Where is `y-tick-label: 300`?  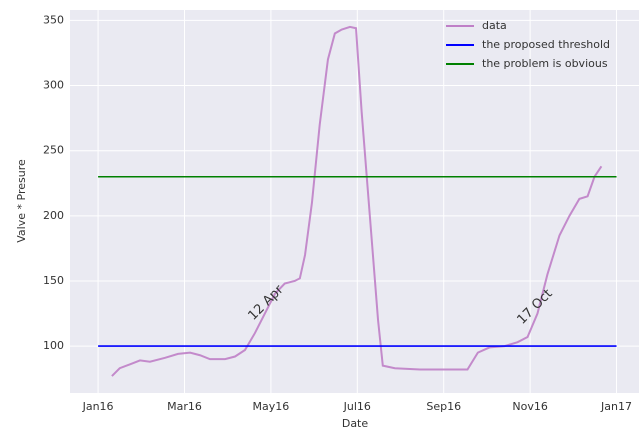 y-tick-label: 300 is located at coordinates (53, 85).